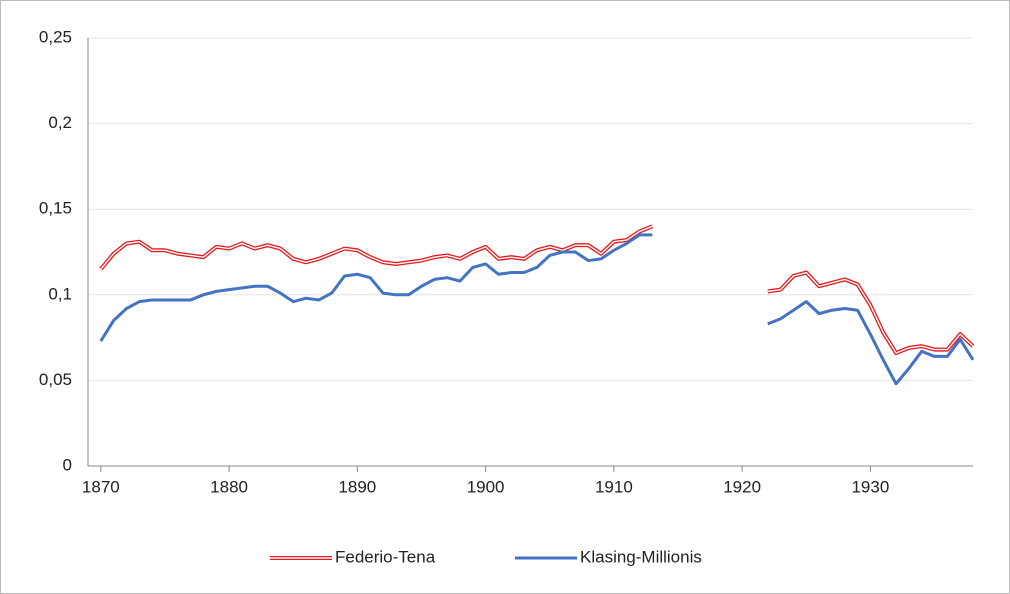 The width and height of the screenshot is (1010, 594). Describe the element at coordinates (55, 379) in the screenshot. I see `y-tick-label: 0,05` at that location.